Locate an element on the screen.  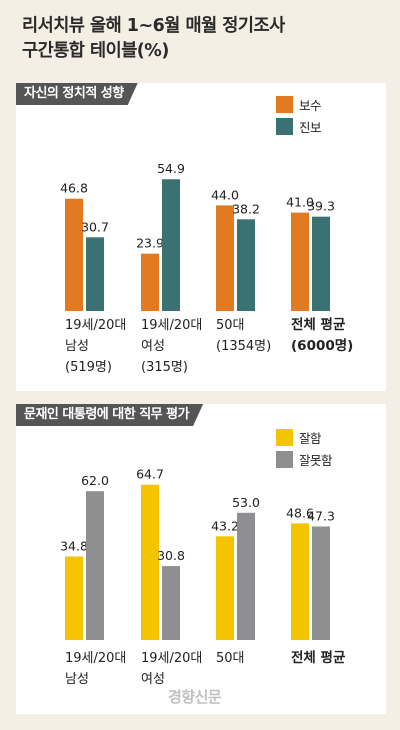
category-label-chart1-1-1: 여성 is located at coordinates (153, 346).